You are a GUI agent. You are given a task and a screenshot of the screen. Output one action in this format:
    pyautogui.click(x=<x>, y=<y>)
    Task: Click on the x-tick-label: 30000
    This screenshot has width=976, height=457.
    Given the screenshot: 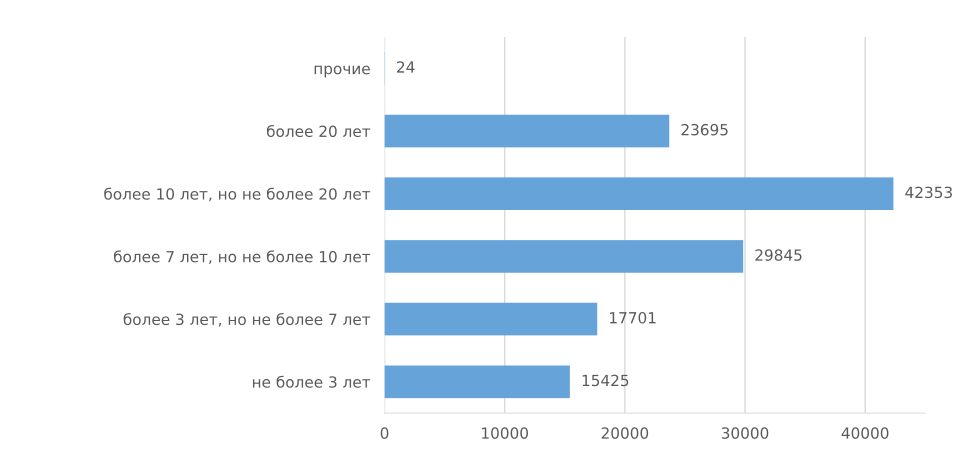 What is the action you would take?
    pyautogui.click(x=745, y=433)
    